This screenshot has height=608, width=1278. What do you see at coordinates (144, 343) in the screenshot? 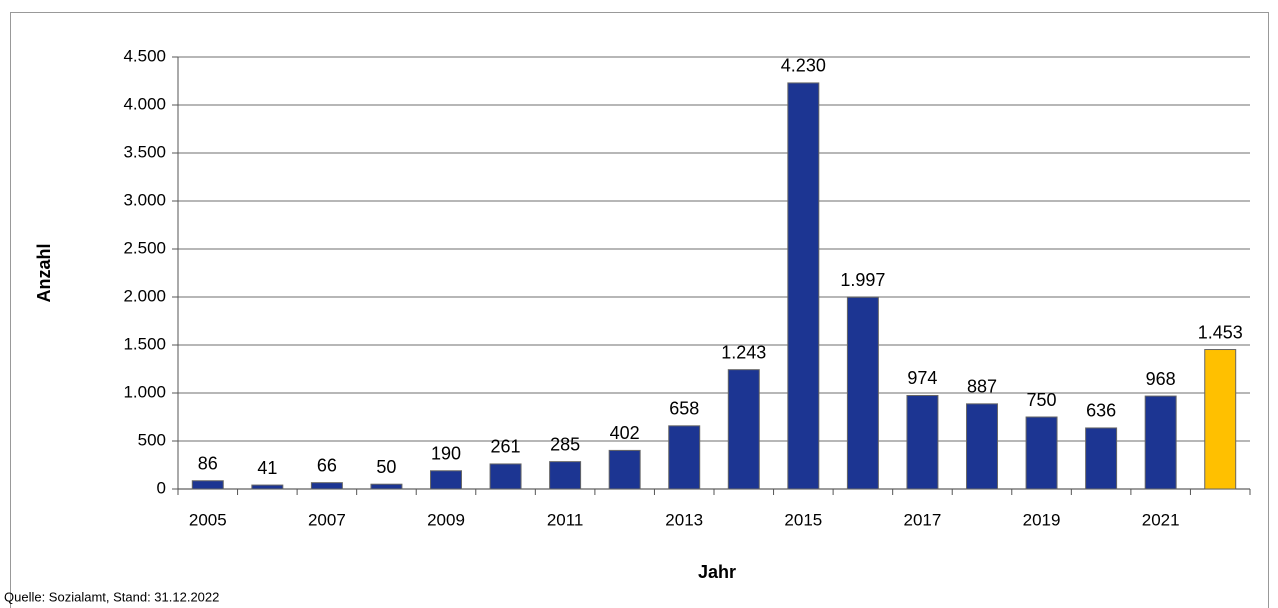
I see `y-tick-label: 1.500` at bounding box center [144, 343].